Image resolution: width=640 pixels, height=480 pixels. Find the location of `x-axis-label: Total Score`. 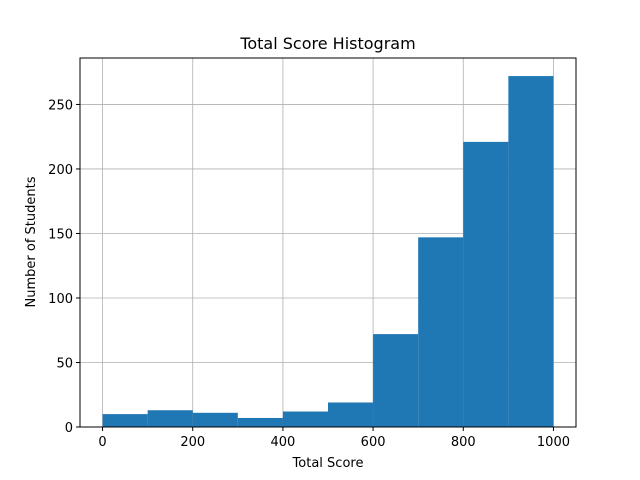

x-axis-label: Total Score is located at coordinates (328, 463).